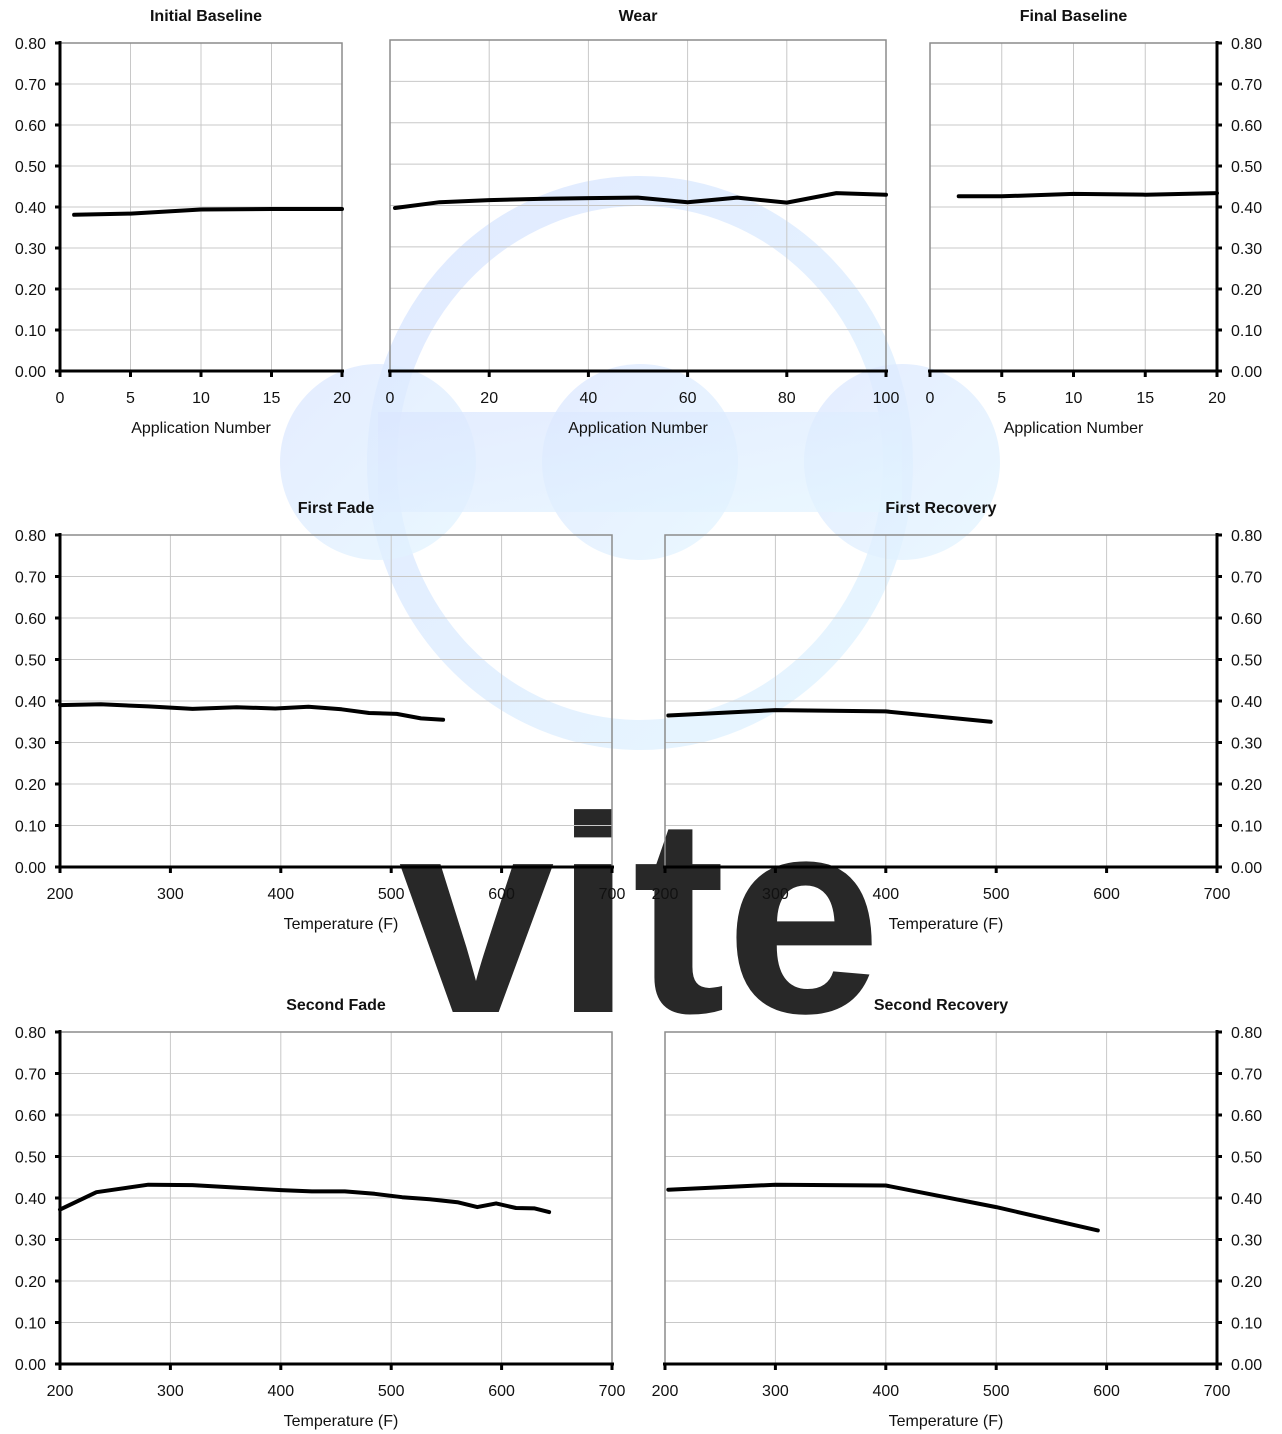 Image resolution: width=1282 pixels, height=1434 pixels. Describe the element at coordinates (589, 398) in the screenshot. I see `x-tick-label: 40` at that location.